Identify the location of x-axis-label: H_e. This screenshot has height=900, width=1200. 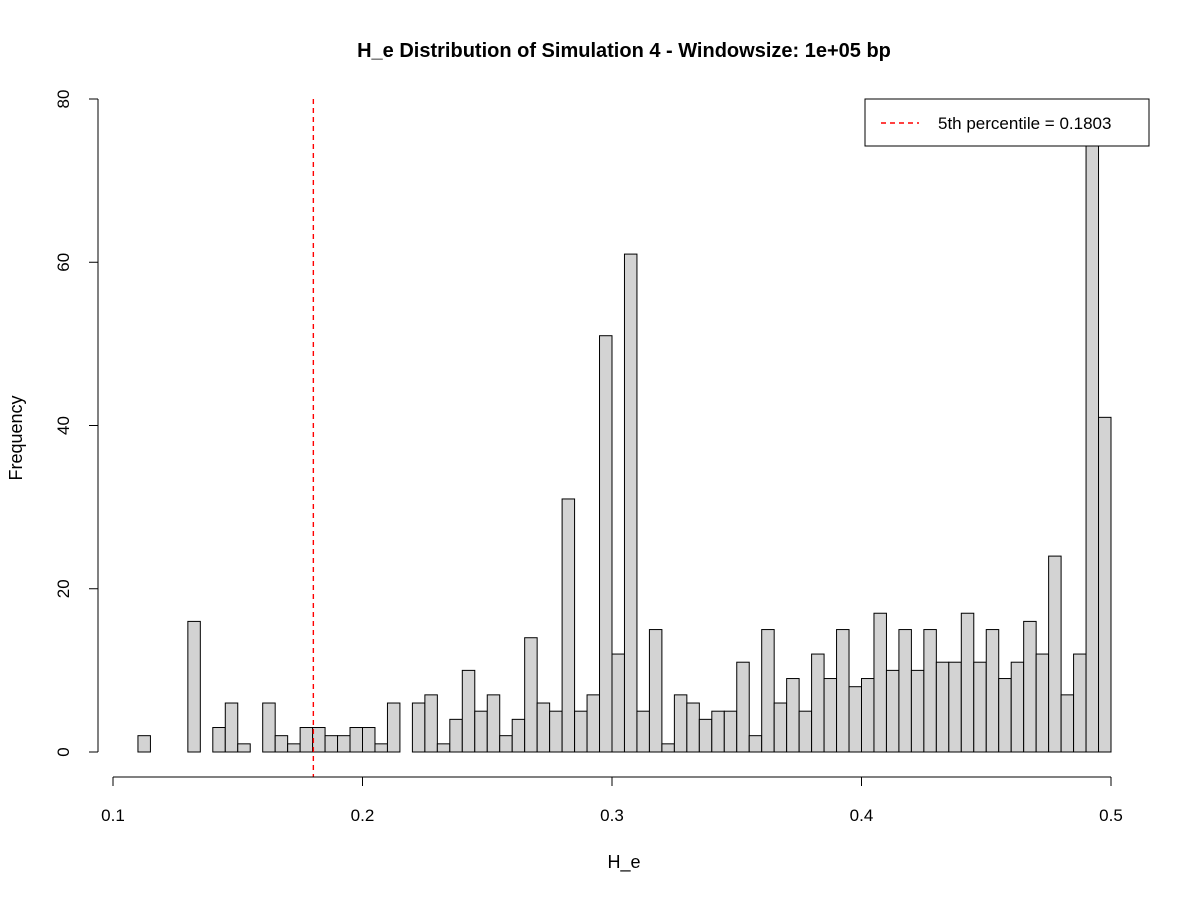
(623, 862).